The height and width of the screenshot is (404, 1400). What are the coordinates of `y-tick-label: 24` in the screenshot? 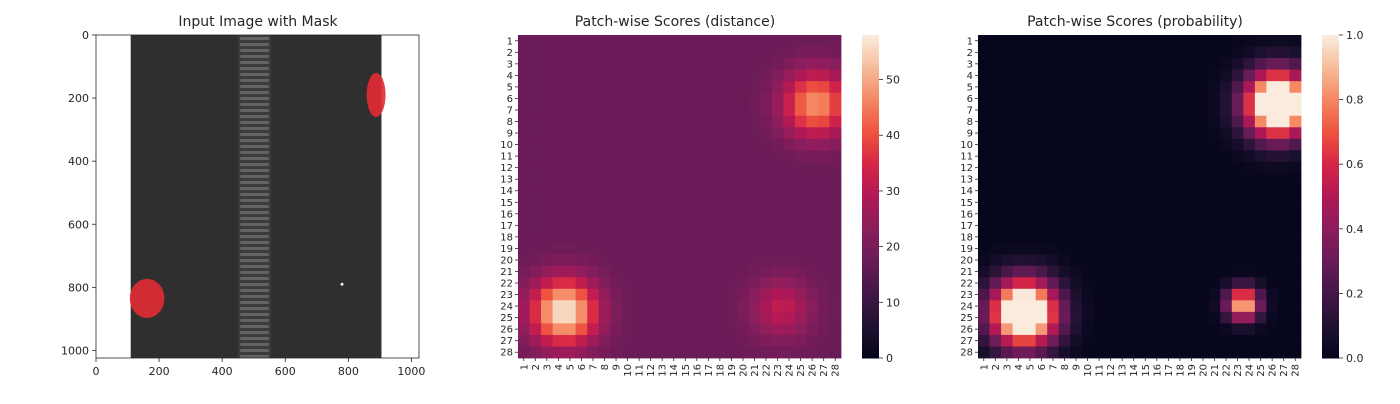 It's located at (966, 307).